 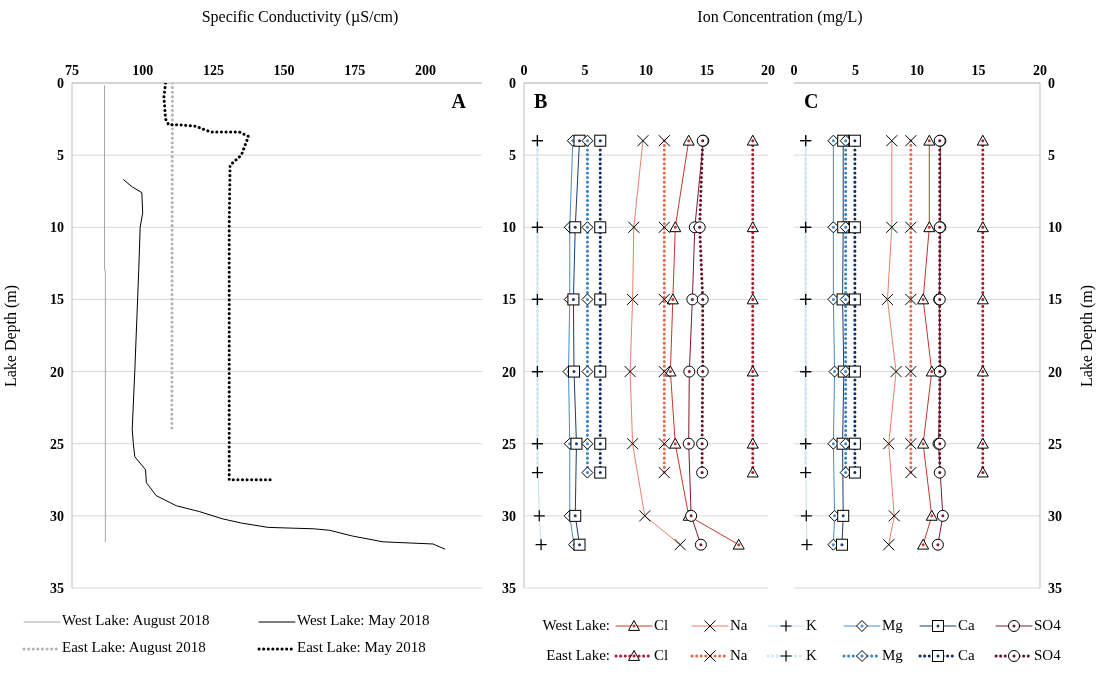 I want to click on annotation: B, so click(x=541, y=101).